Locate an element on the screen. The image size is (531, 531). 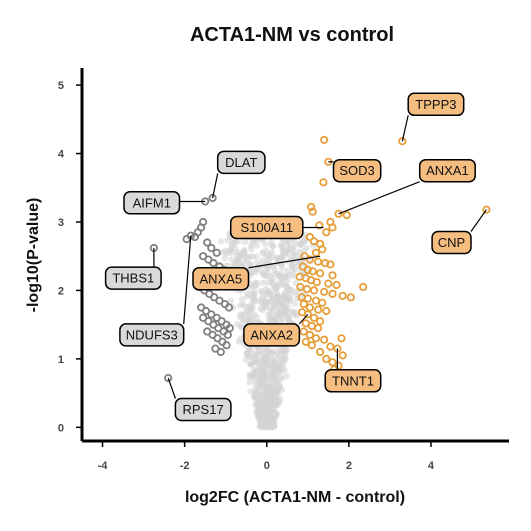
y-tick-label: 5 is located at coordinates (61, 86).